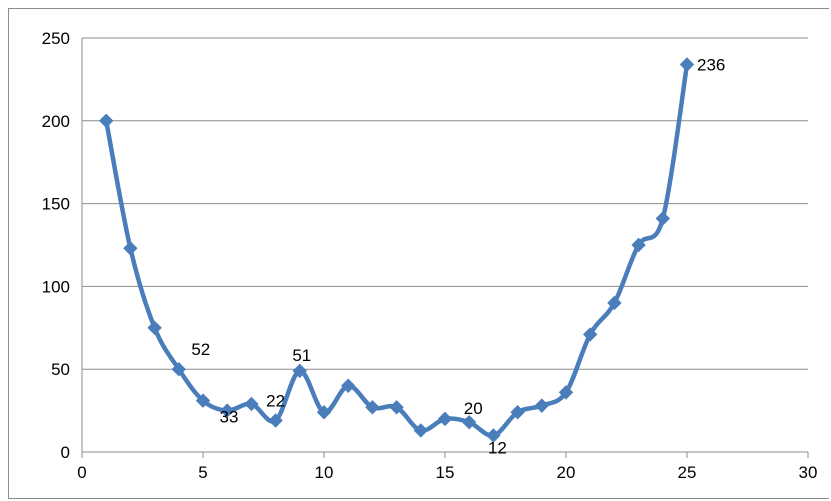 This screenshot has height=501, width=831. I want to click on data-label: 20, so click(473, 408).